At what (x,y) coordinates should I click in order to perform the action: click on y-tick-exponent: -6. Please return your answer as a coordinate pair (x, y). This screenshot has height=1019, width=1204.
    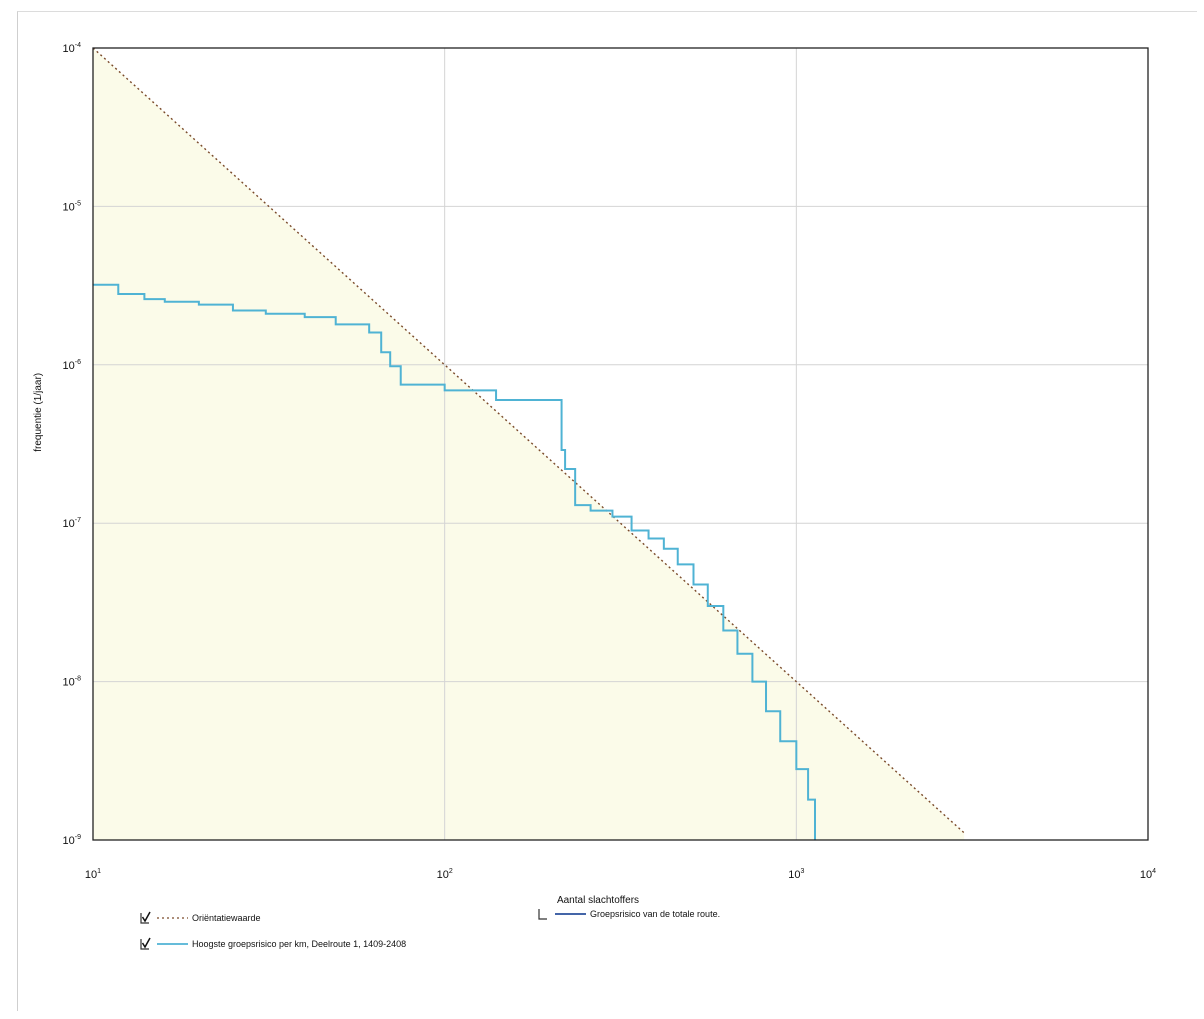
    Looking at the image, I should click on (78, 362).